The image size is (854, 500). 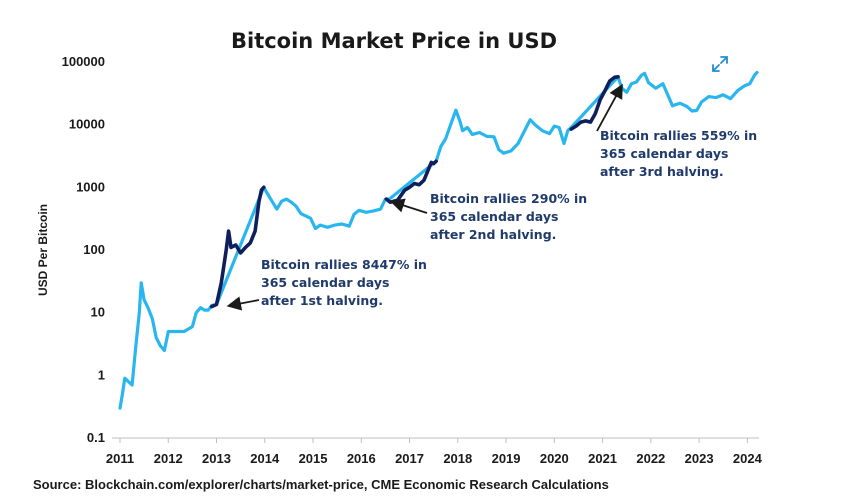 What do you see at coordinates (87, 124) in the screenshot?
I see `y-tick-label: 10000` at bounding box center [87, 124].